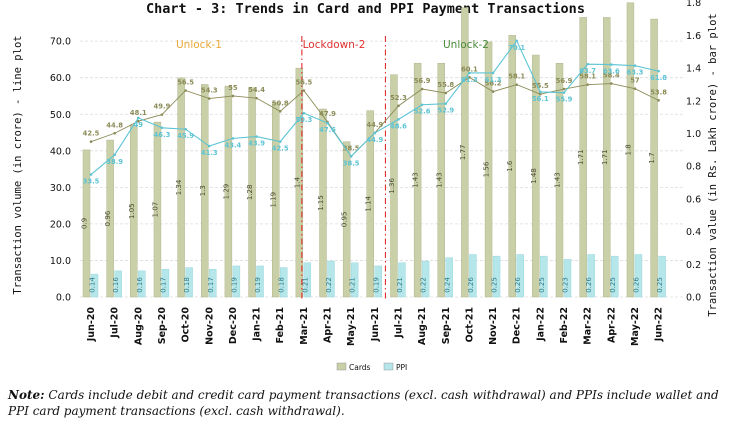 This screenshot has width=731, height=432. What do you see at coordinates (611, 72) in the screenshot?
I see `line-data-label: 63.6` at bounding box center [611, 72].